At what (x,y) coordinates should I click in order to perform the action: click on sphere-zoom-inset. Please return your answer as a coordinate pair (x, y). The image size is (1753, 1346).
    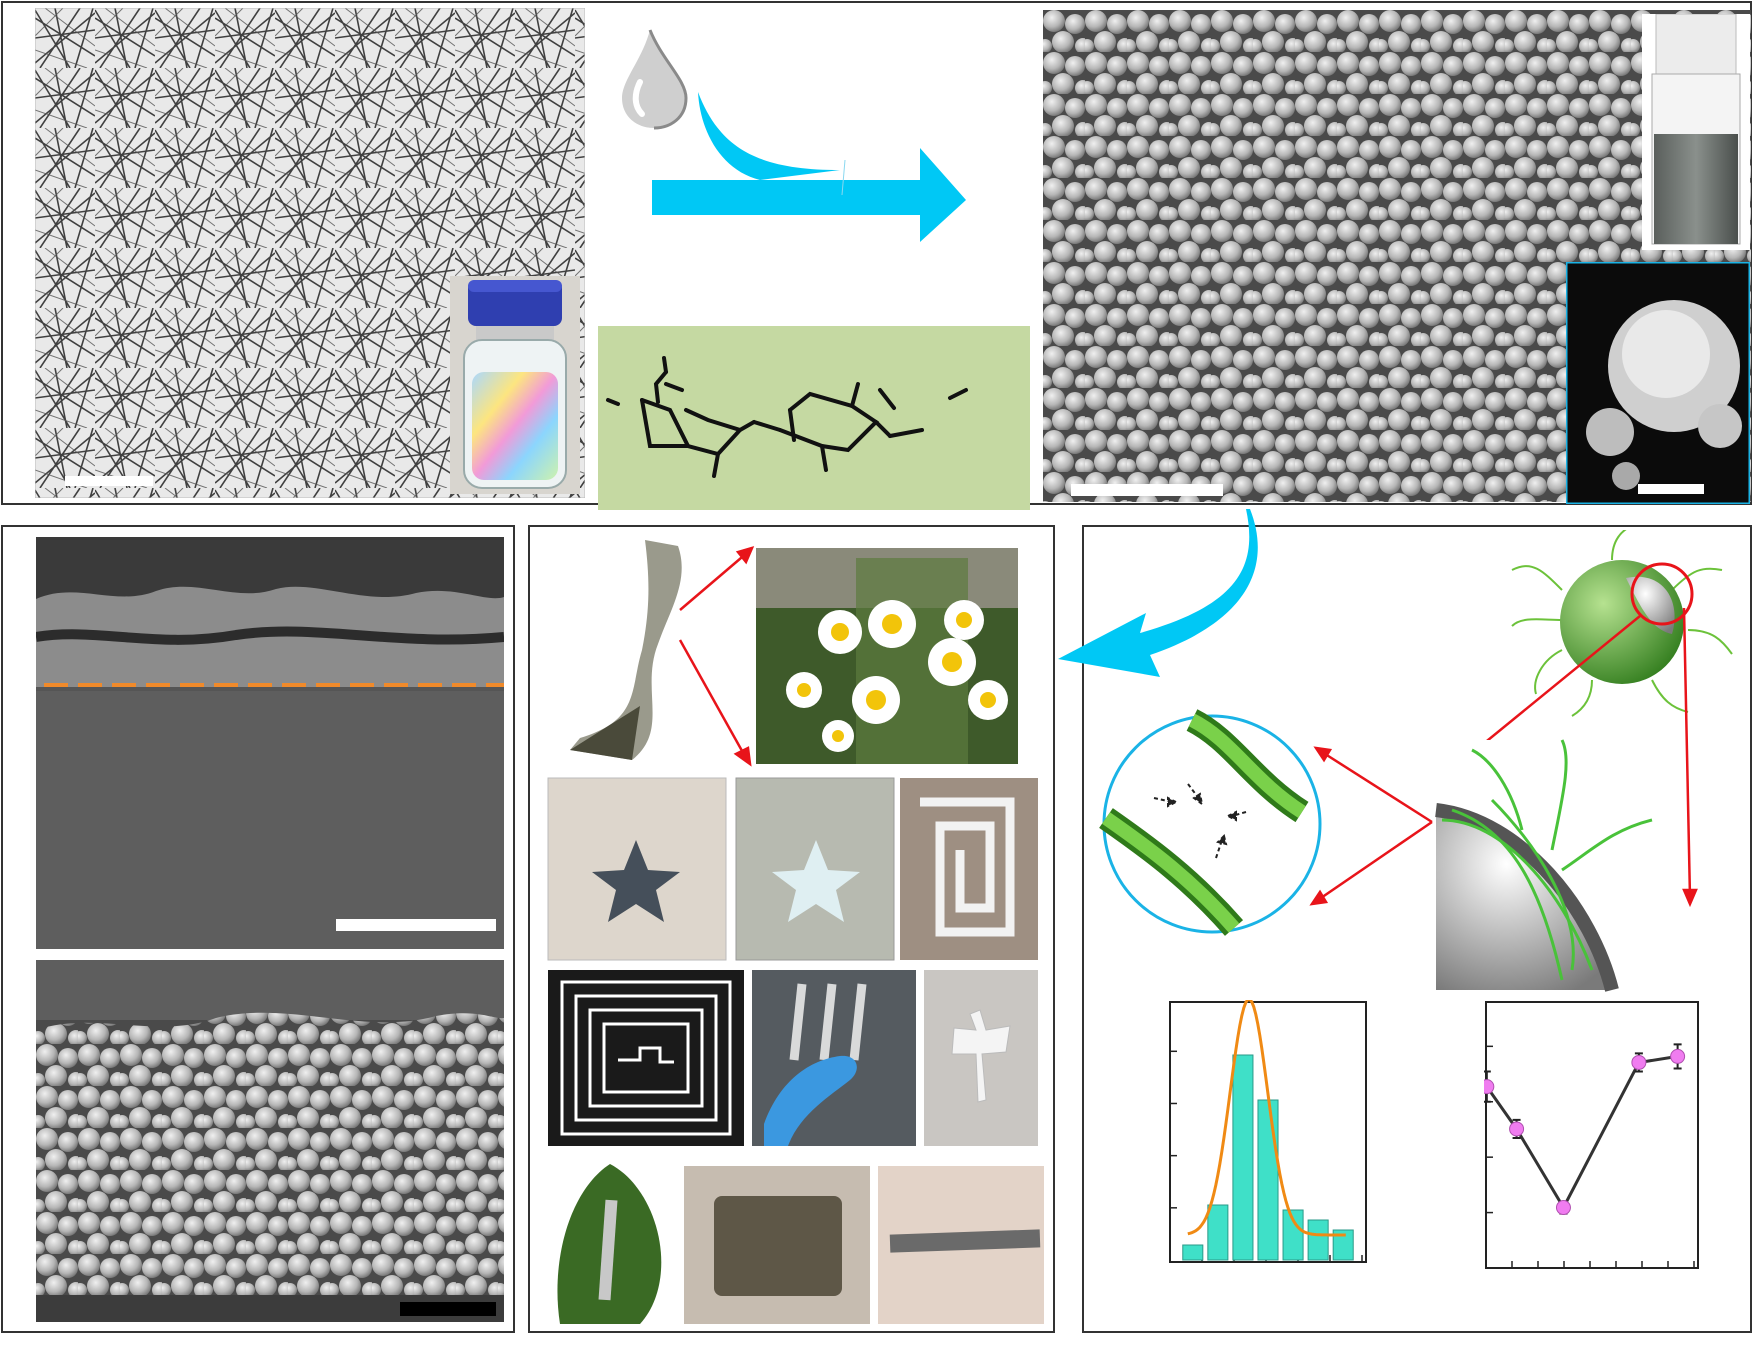
    Looking at the image, I should click on (1658, 383).